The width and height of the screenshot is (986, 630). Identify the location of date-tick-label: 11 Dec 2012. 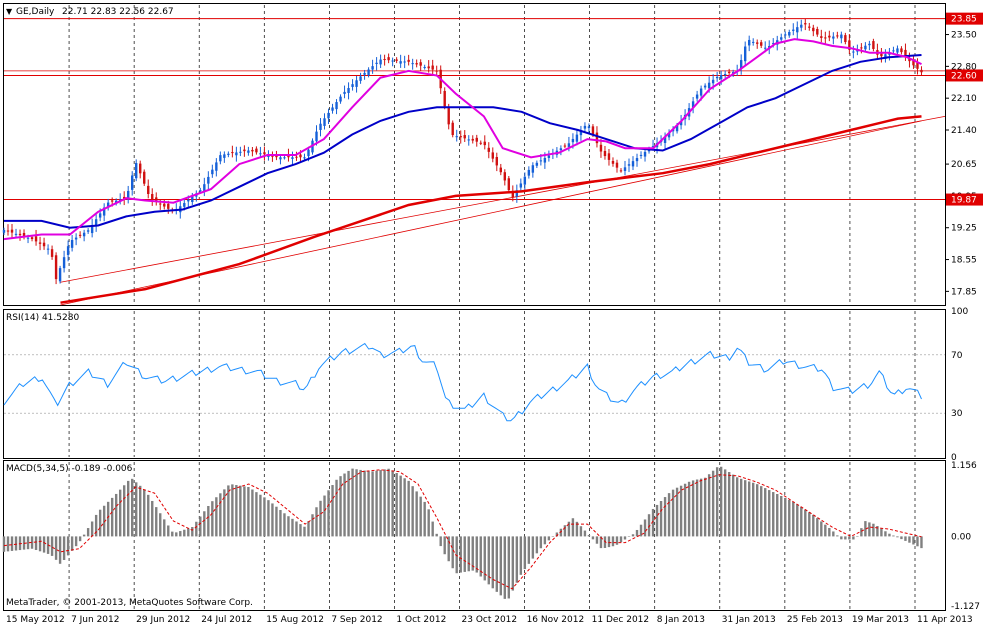
(621, 620).